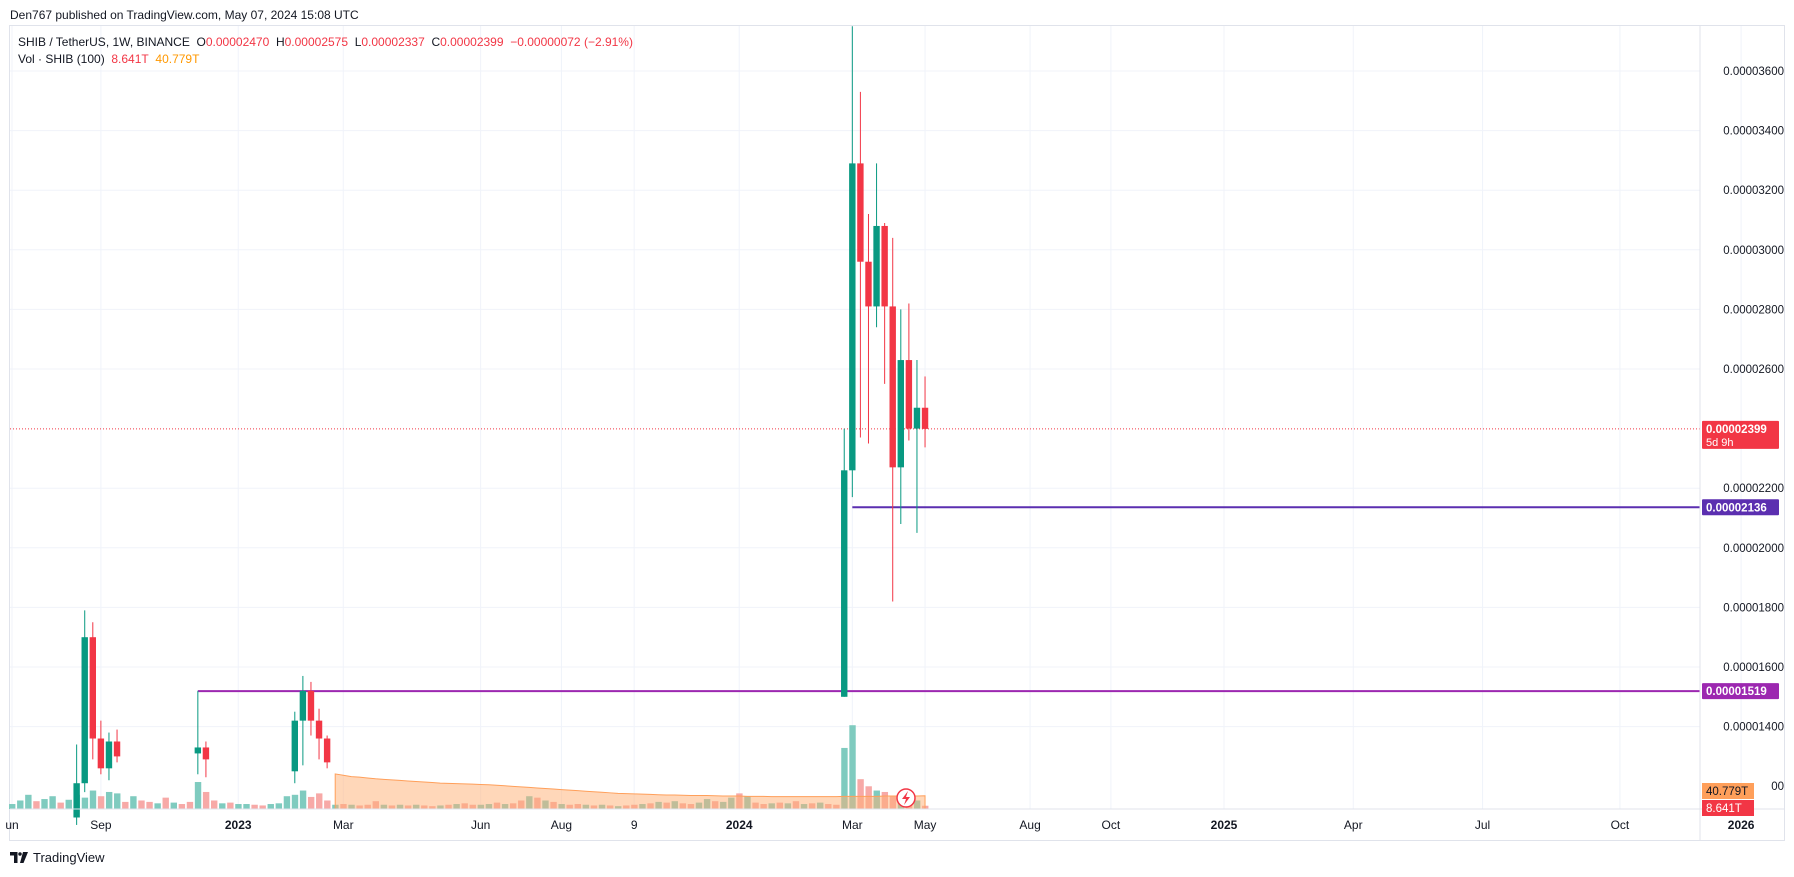 This screenshot has width=1794, height=877. Describe the element at coordinates (19, 857) in the screenshot. I see `tradingview-logo-icon` at that location.